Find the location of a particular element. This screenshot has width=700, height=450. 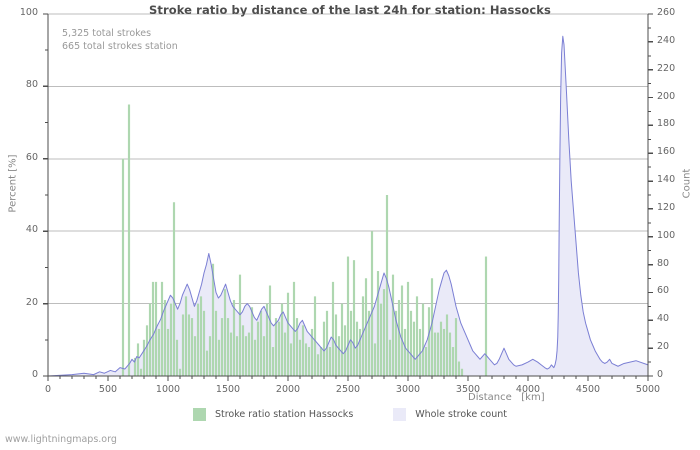

y-axis-right-tick-label: 60 is located at coordinates (663, 291).